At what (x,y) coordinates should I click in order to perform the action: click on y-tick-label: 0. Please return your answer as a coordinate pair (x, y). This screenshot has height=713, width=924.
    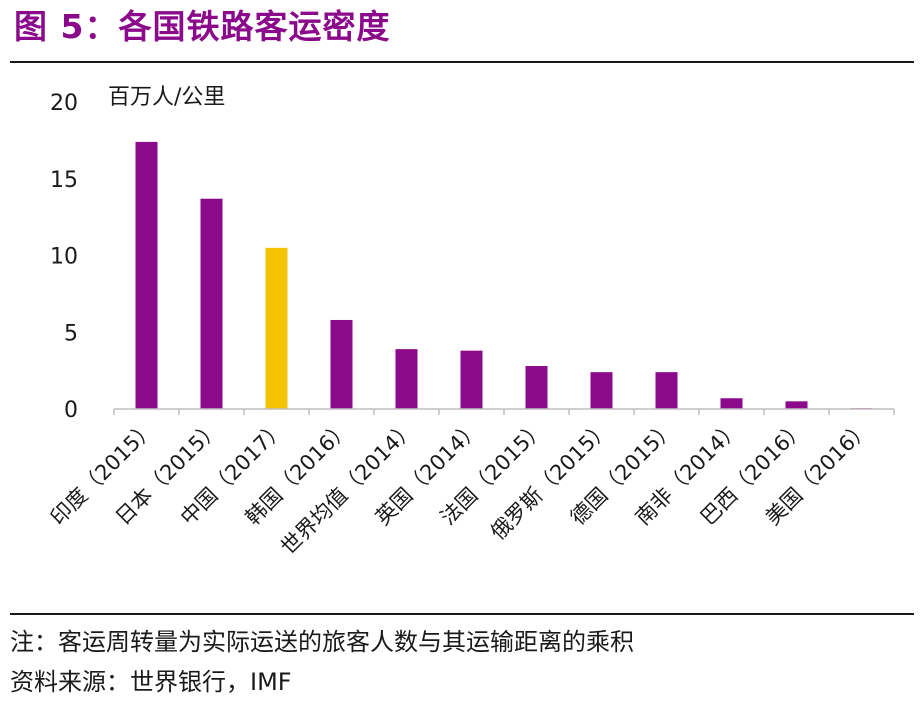
    Looking at the image, I should click on (71, 410).